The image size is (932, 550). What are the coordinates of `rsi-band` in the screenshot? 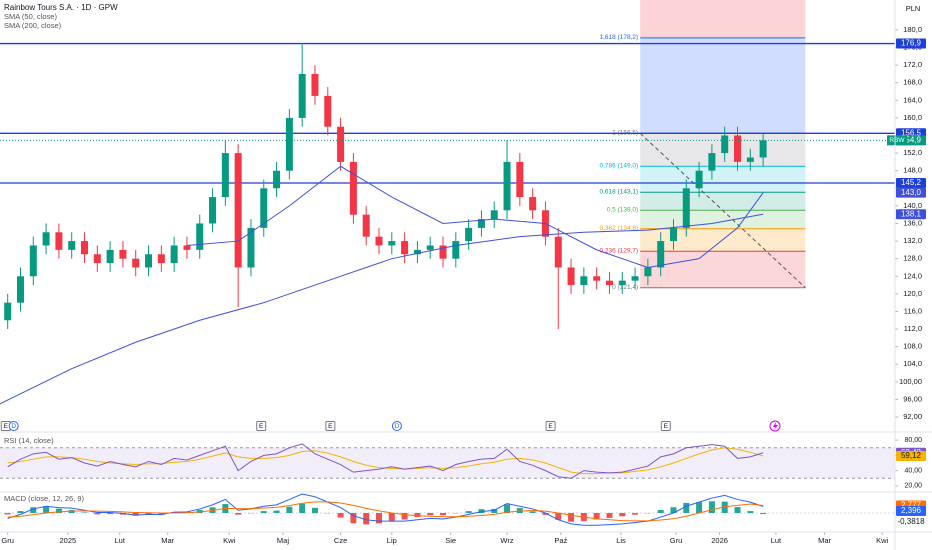 It's located at (447, 463).